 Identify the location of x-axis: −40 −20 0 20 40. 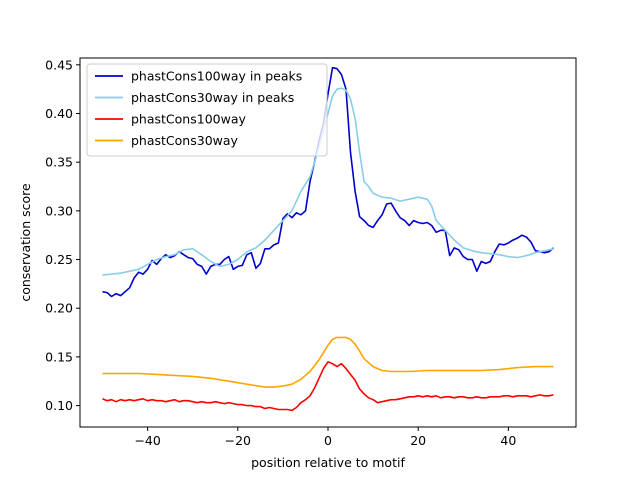
(325, 437).